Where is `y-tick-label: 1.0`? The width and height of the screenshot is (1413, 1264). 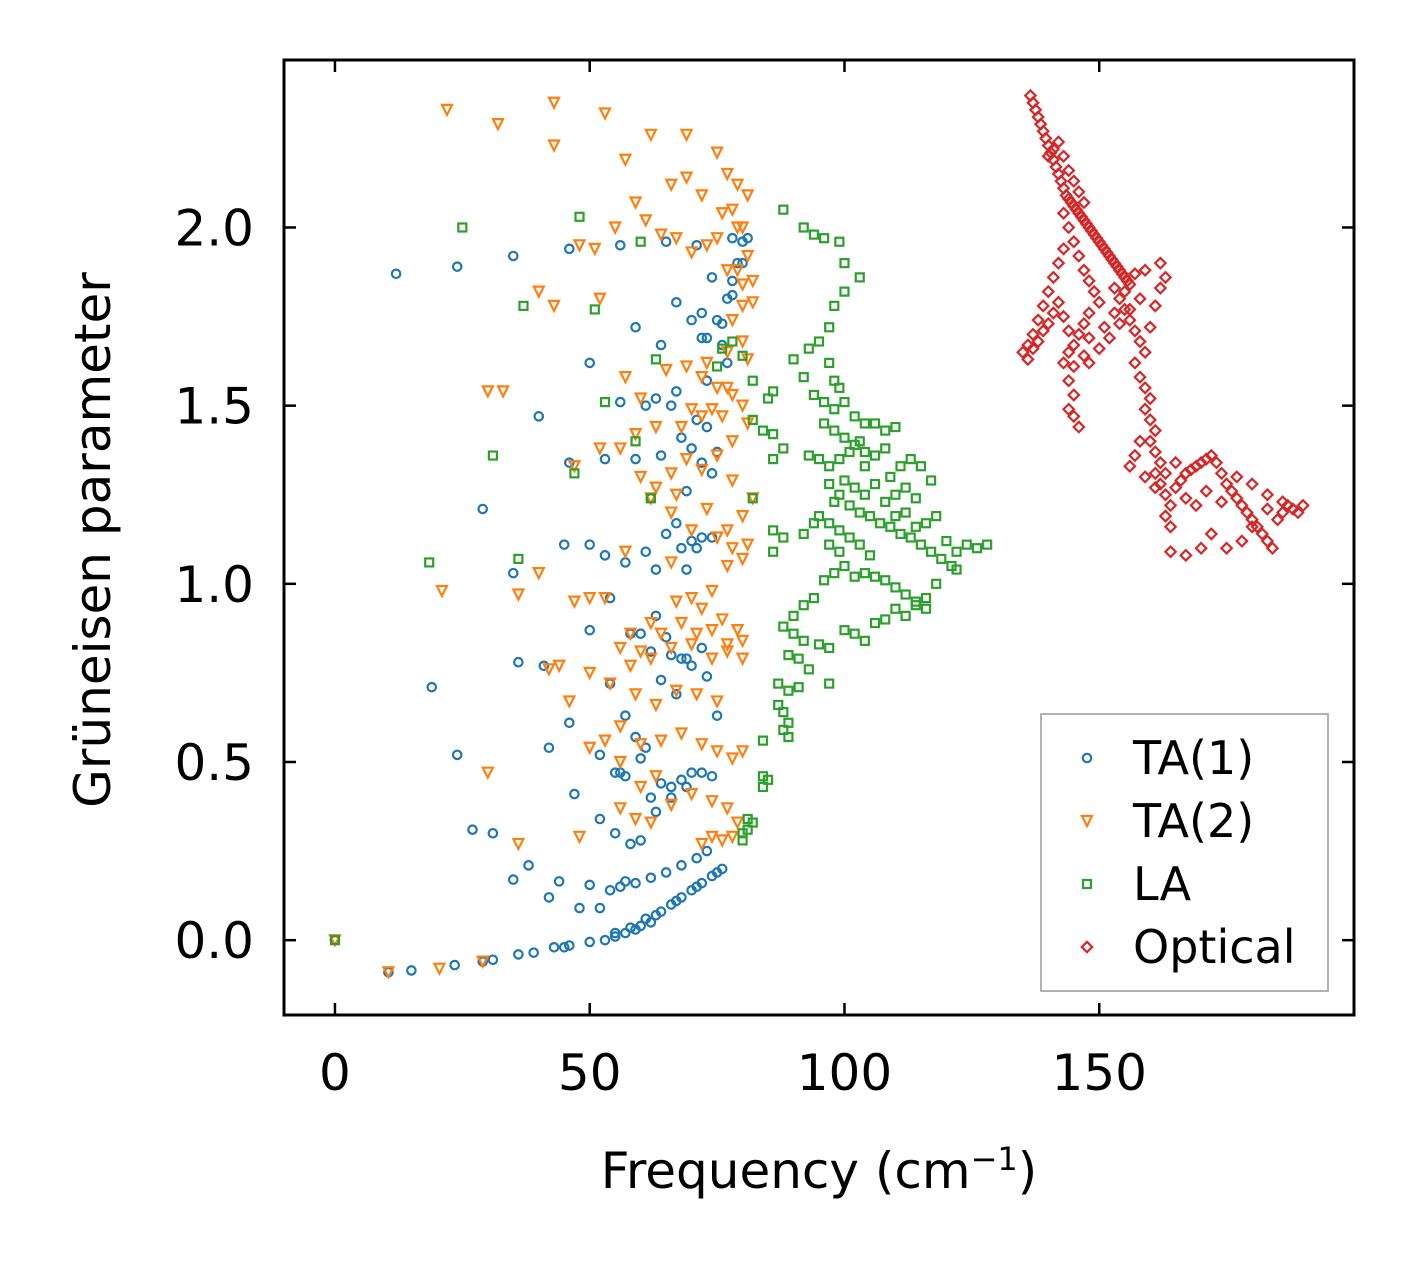
y-tick-label: 1.0 is located at coordinates (214, 585).